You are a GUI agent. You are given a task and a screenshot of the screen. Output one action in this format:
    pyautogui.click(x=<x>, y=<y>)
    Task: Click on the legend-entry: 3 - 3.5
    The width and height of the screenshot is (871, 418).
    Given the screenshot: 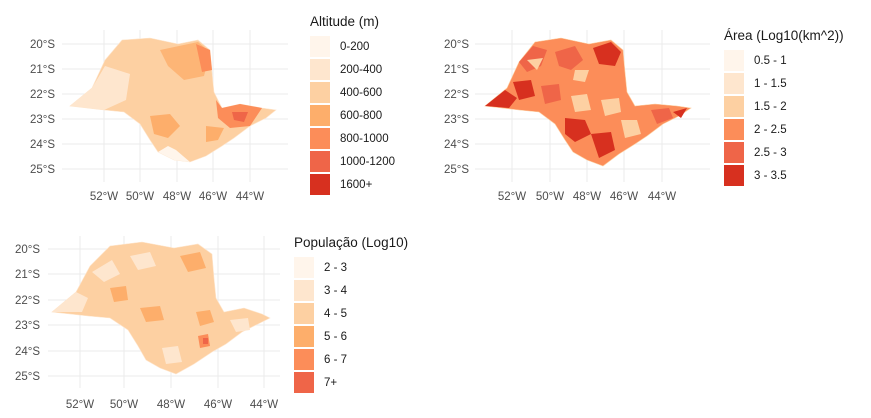 What is the action you would take?
    pyautogui.click(x=784, y=175)
    